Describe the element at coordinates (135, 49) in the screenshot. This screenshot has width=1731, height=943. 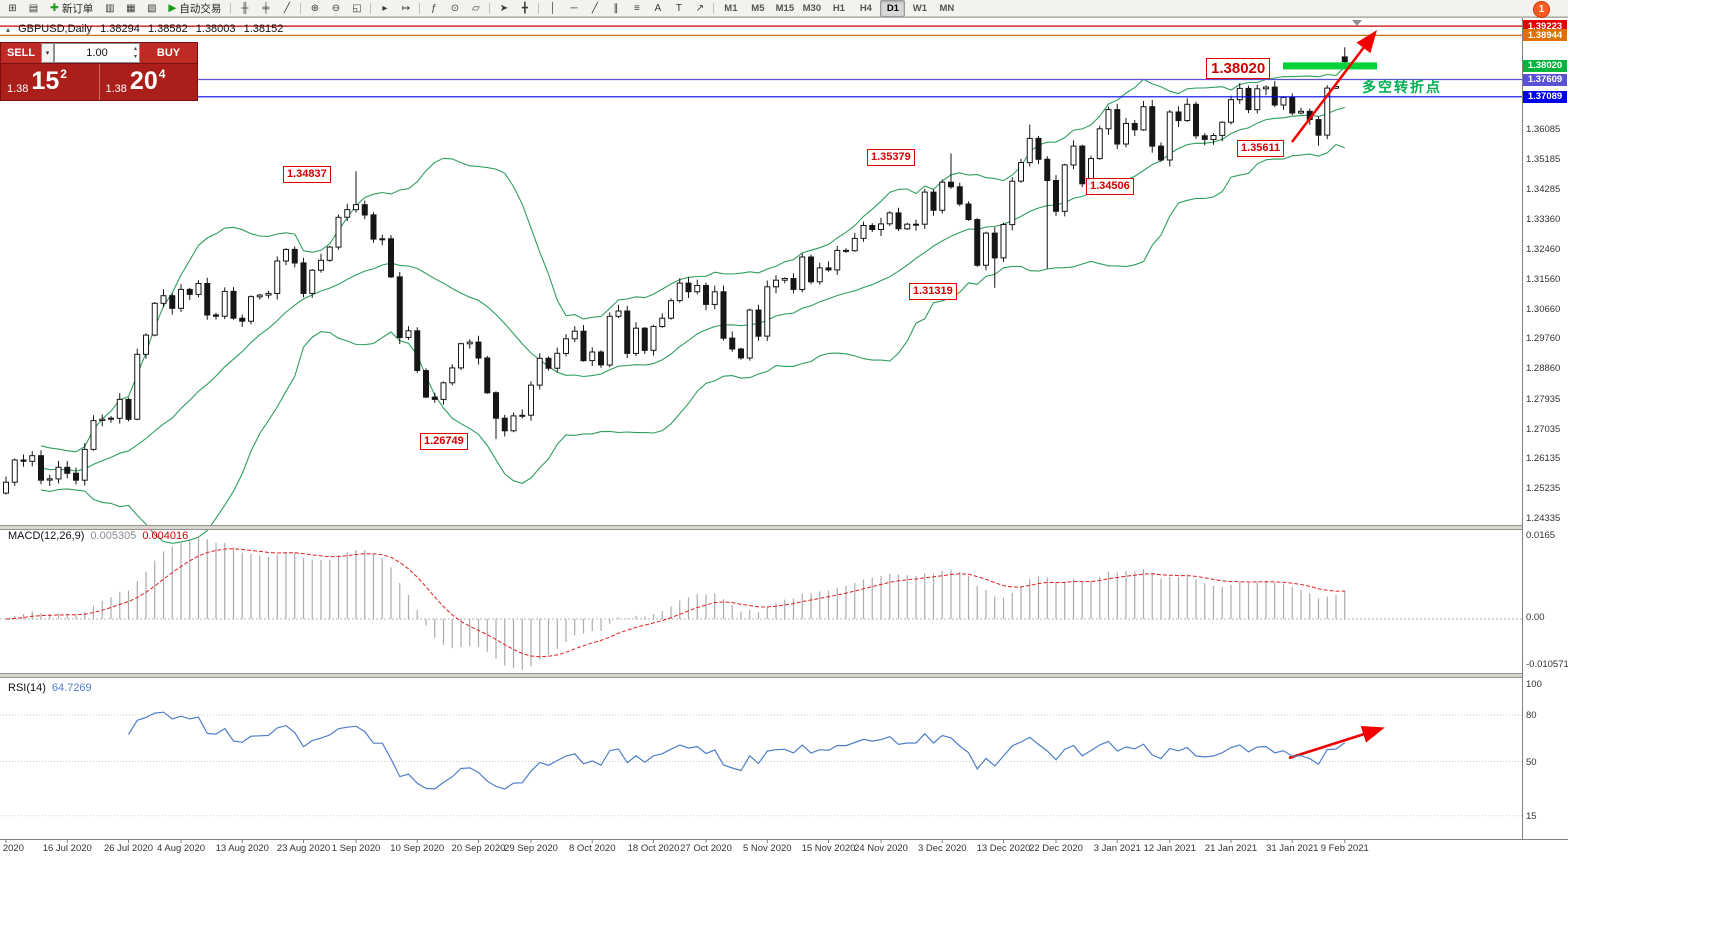
I see `spinner-up-icon: ▴` at that location.